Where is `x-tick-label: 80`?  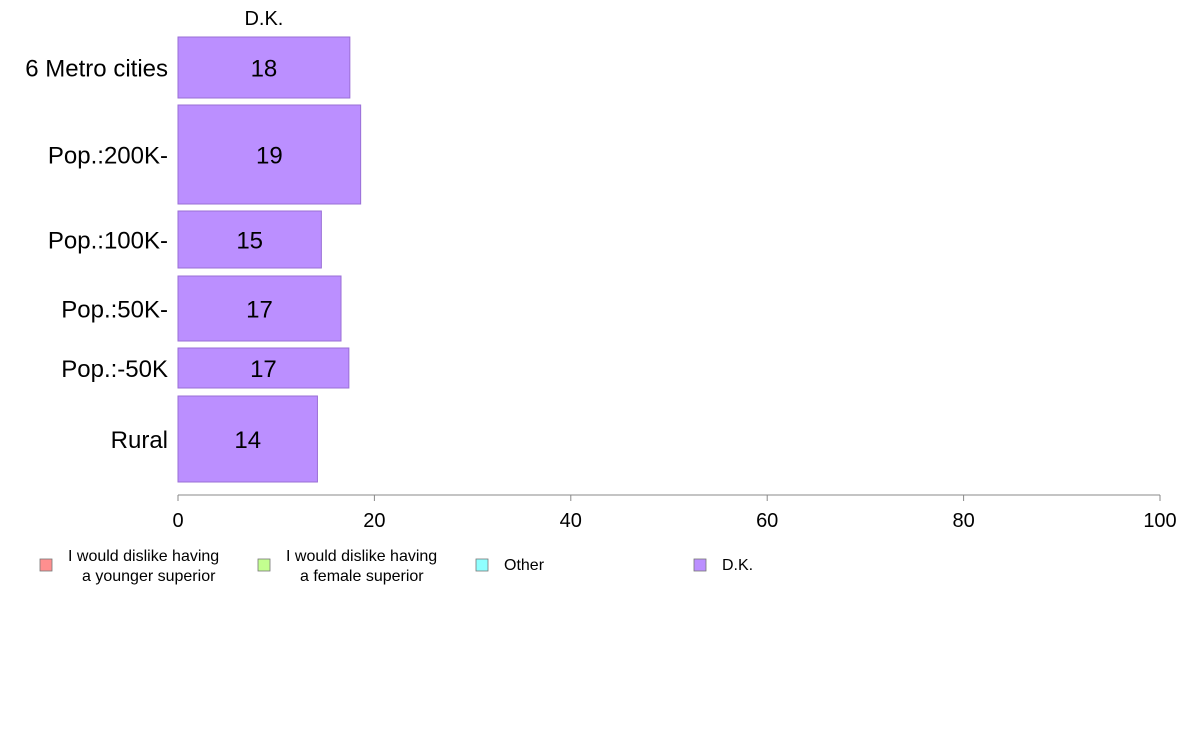 x-tick-label: 80 is located at coordinates (963, 521).